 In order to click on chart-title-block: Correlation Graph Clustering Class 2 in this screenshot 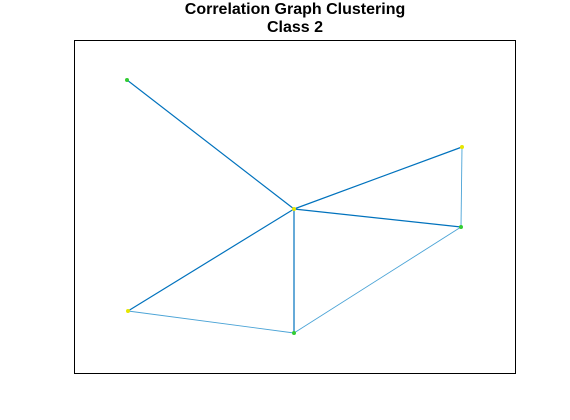, I will do `click(285, 19)`.